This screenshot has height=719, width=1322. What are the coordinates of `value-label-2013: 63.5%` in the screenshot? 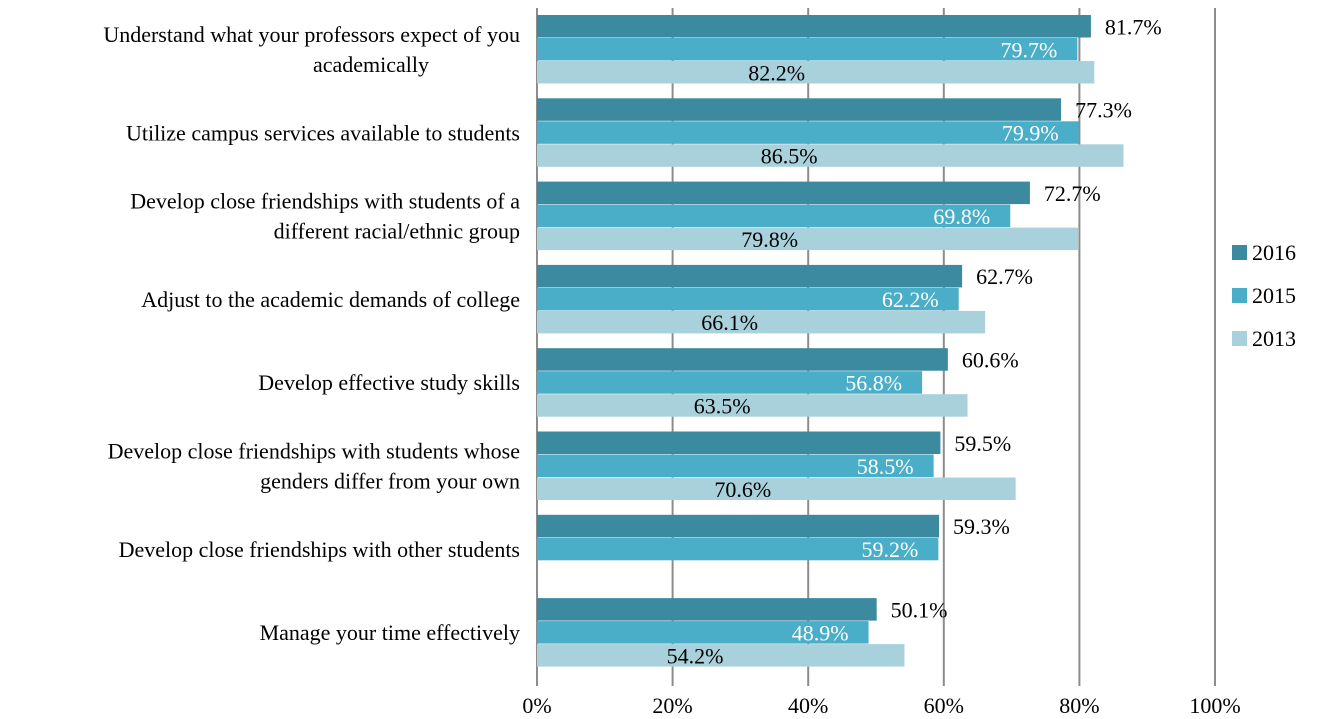 It's located at (722, 405).